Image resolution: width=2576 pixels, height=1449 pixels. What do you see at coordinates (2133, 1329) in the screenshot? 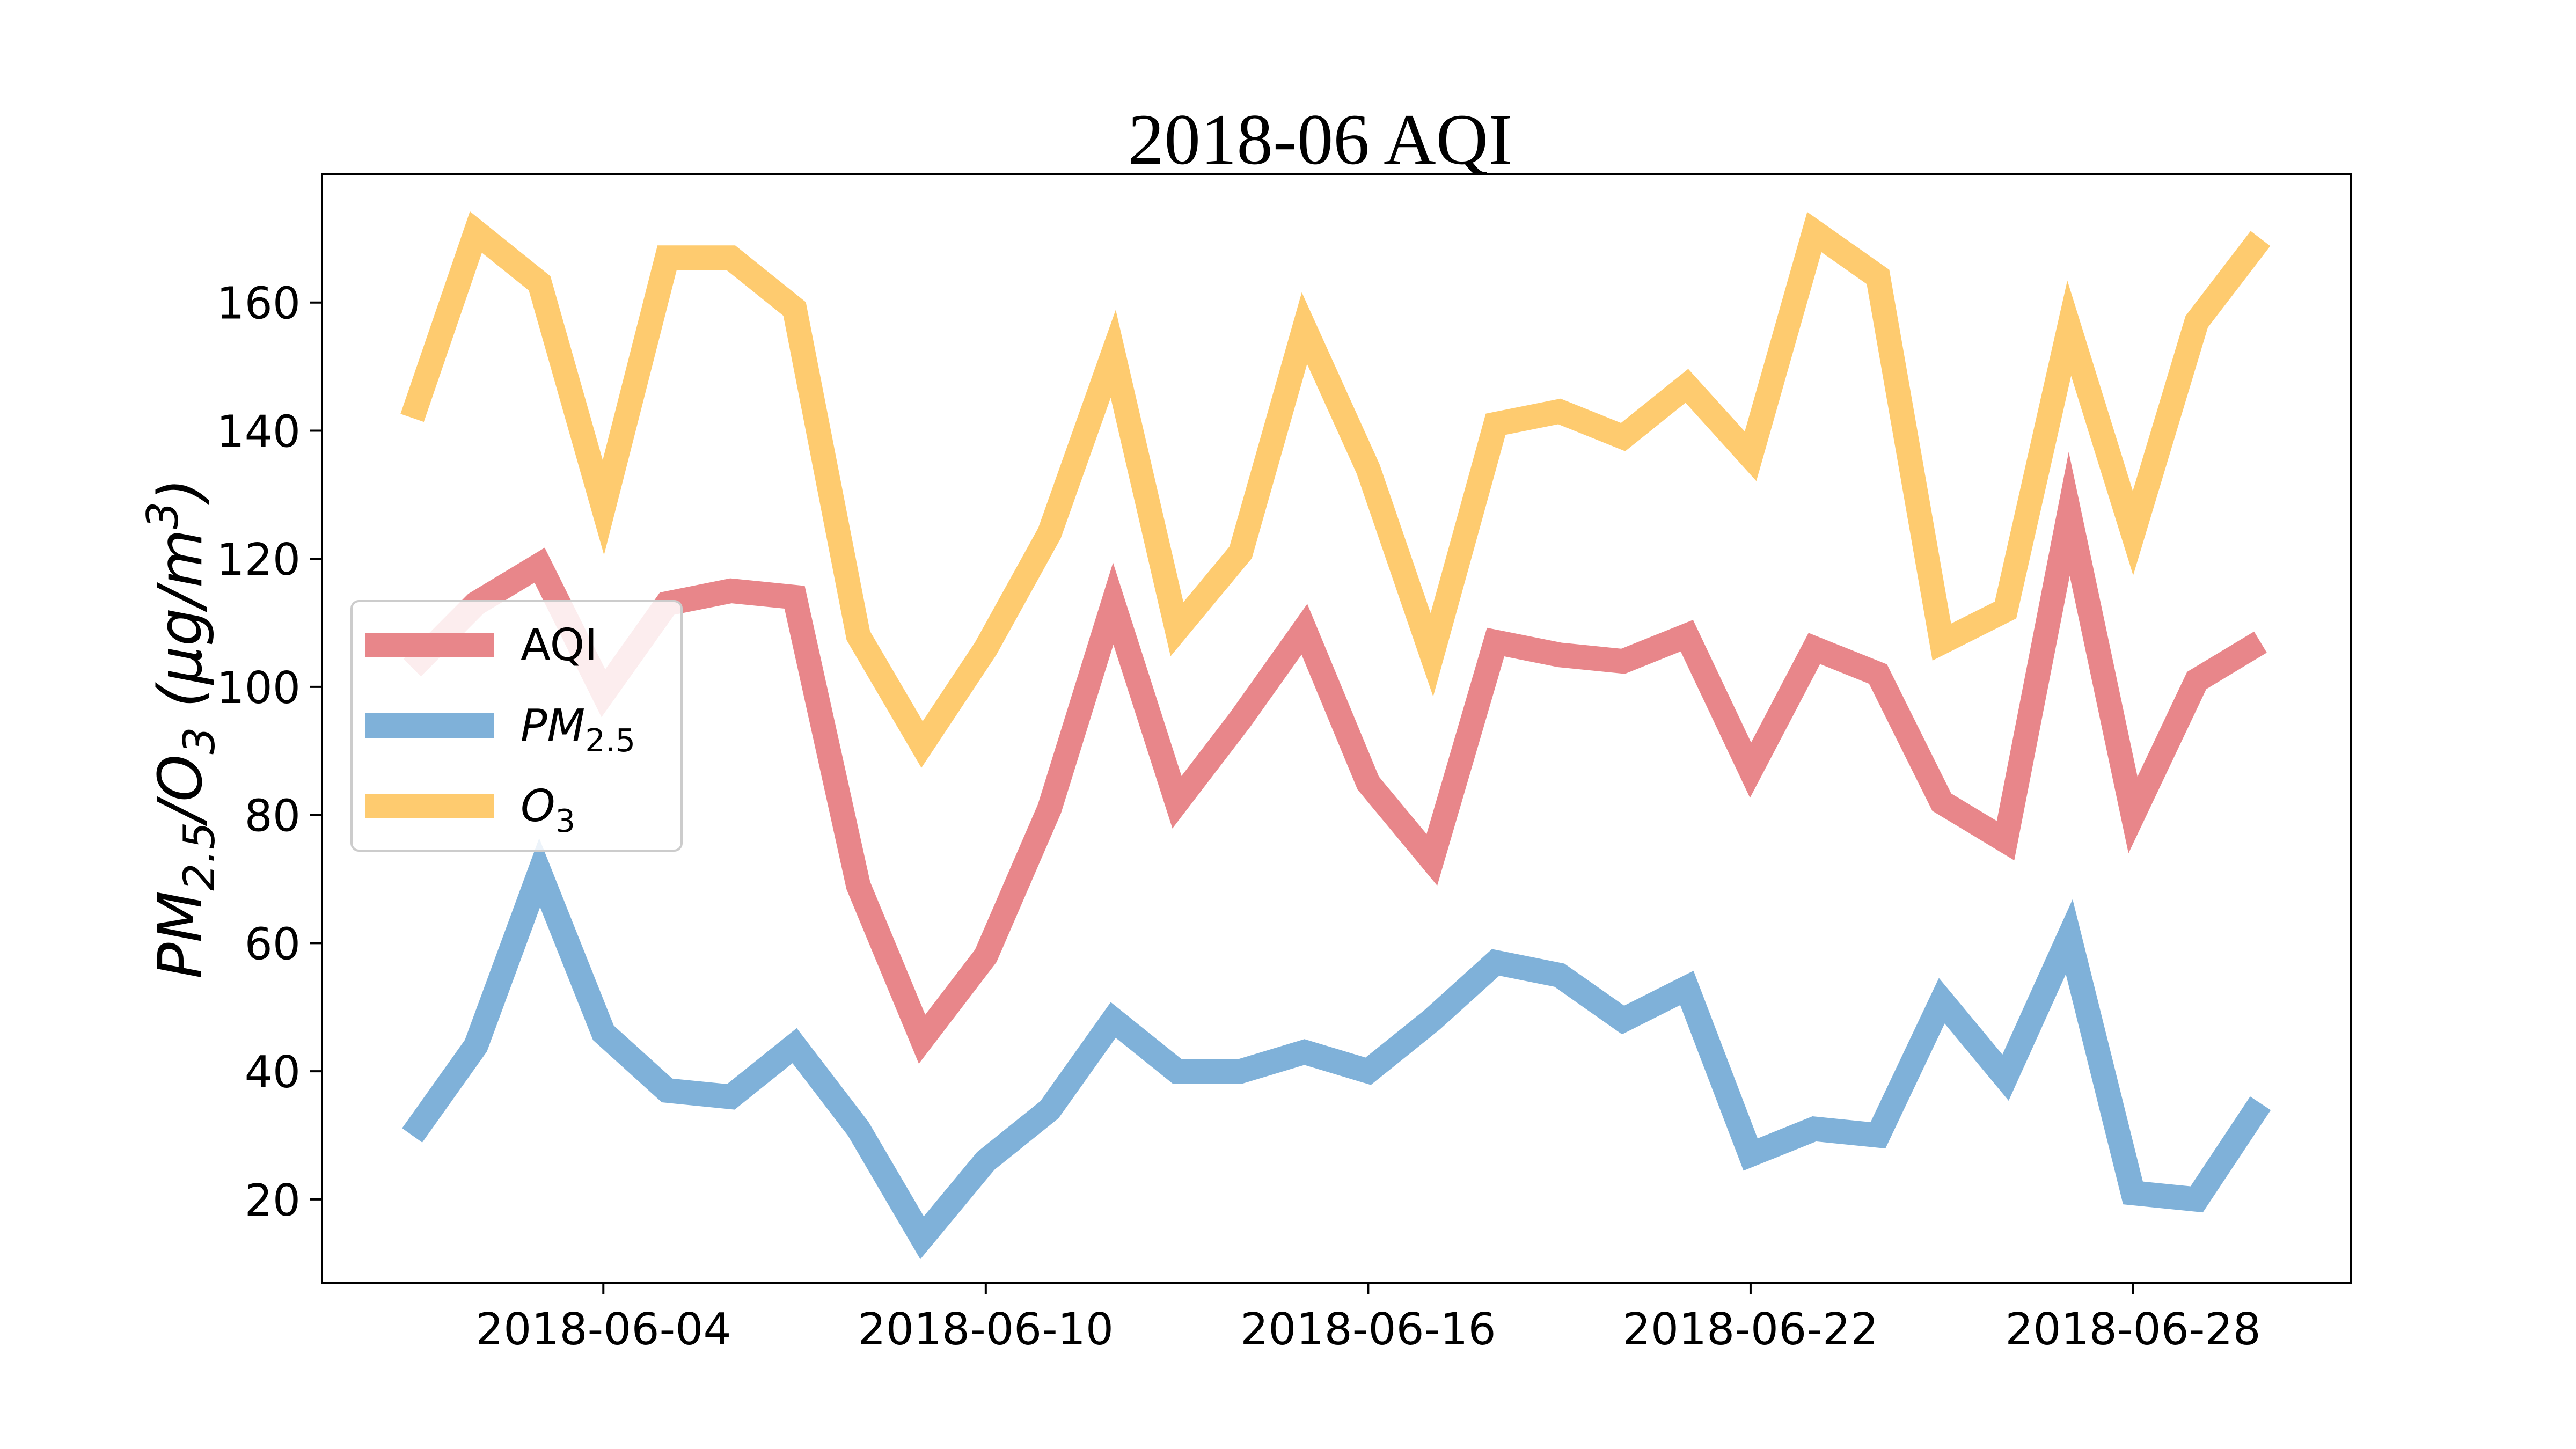
I see `x-tick-label: 2018-06-28` at bounding box center [2133, 1329].